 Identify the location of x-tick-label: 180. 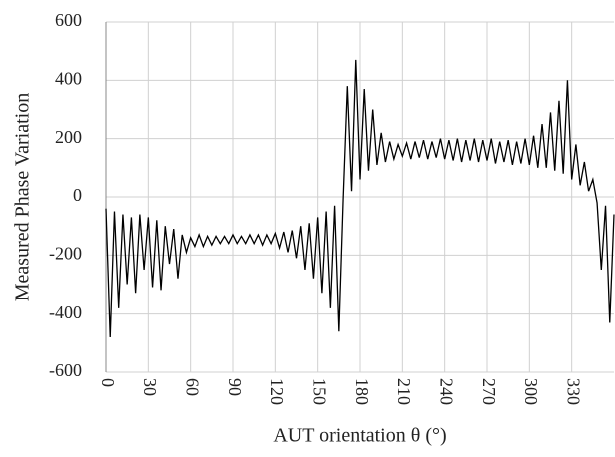
(362, 391).